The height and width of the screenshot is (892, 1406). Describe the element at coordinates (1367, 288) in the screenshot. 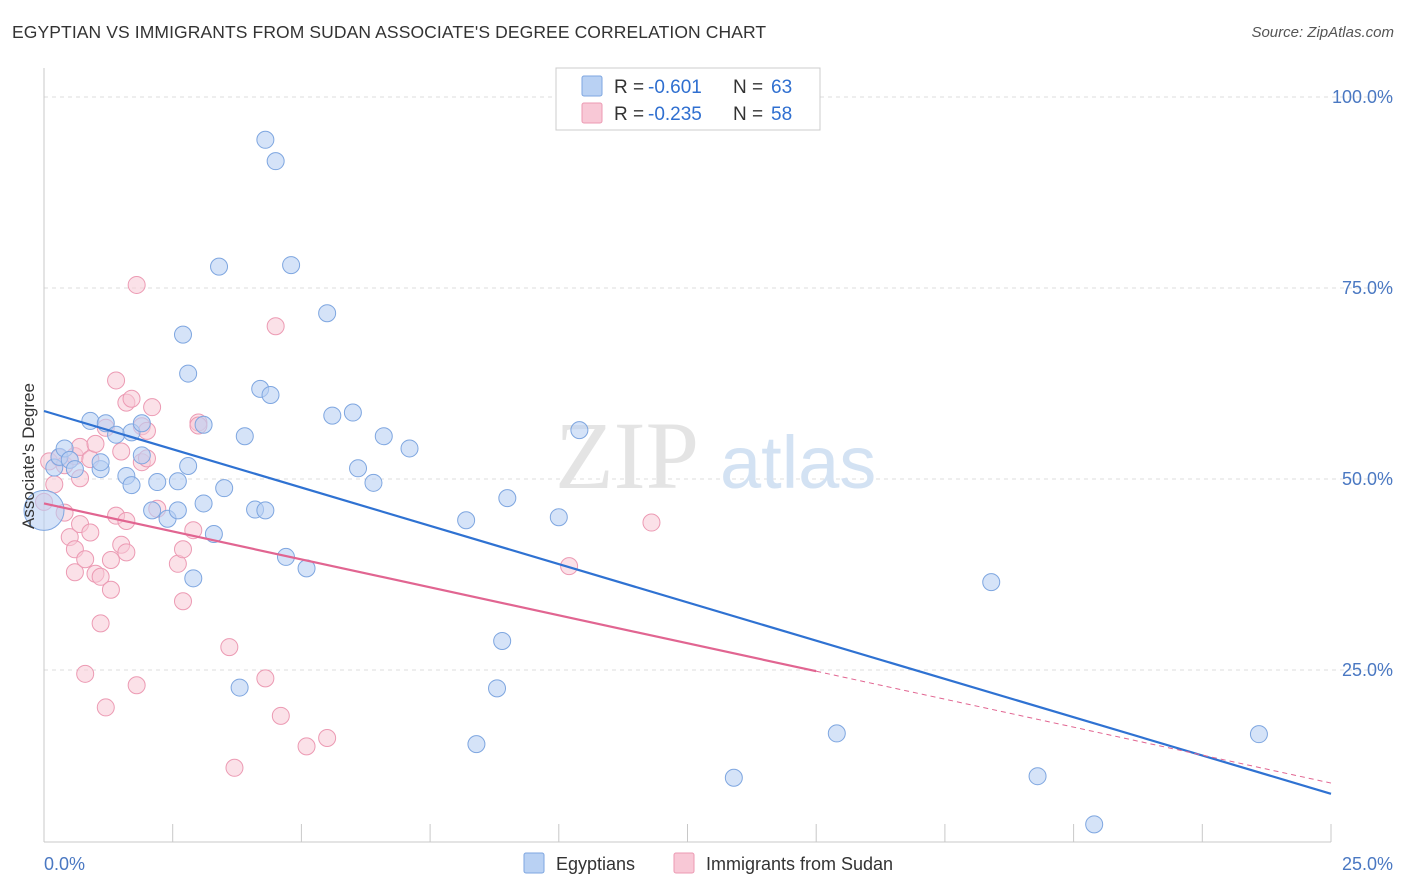

I see `y-tick-label: 75.0%` at that location.